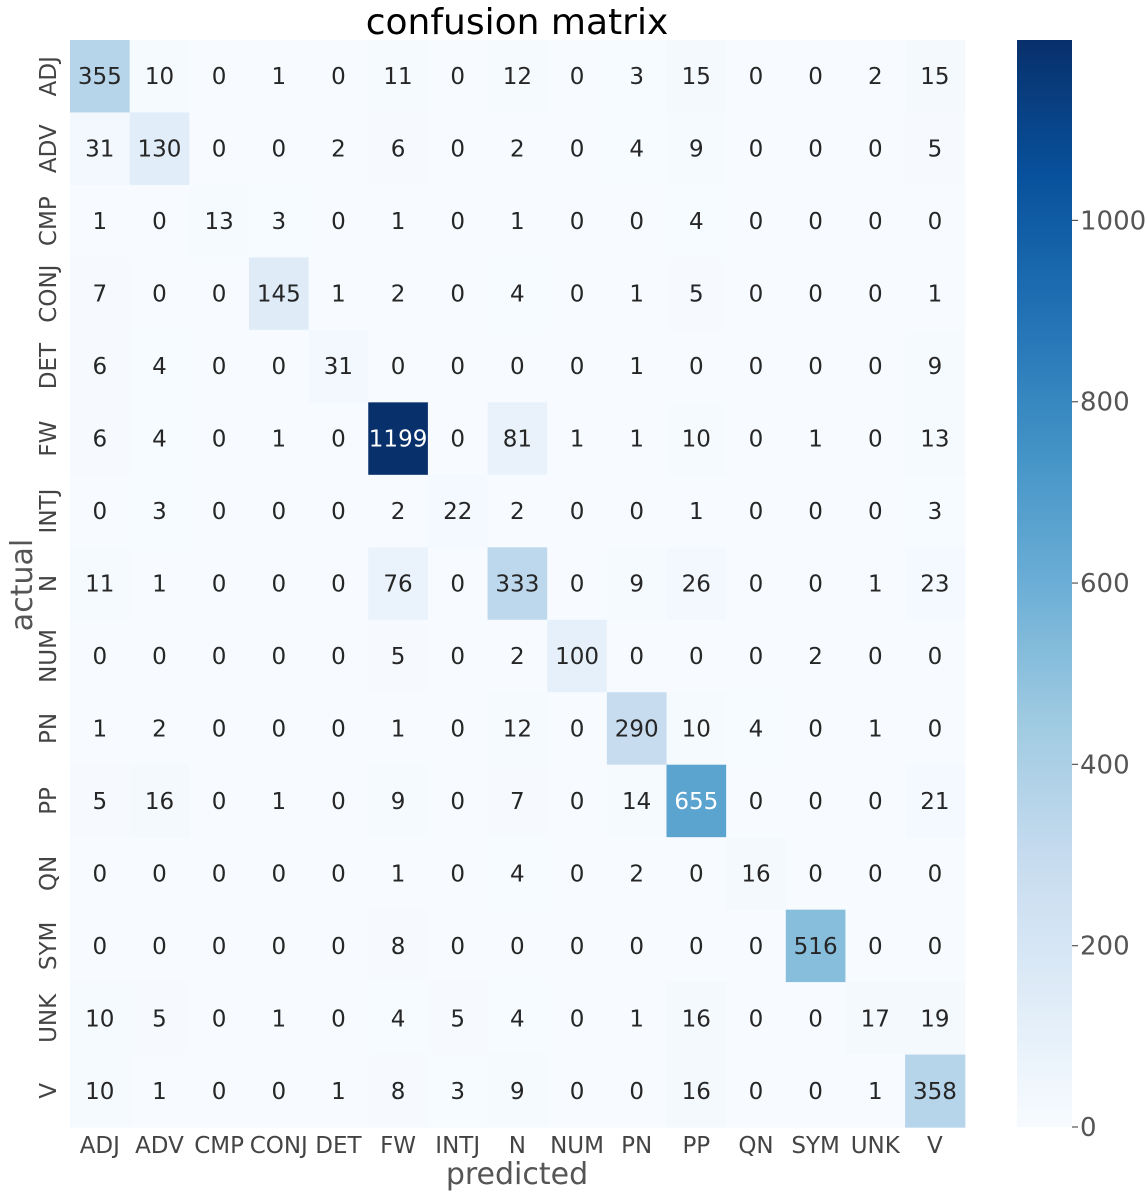  What do you see at coordinates (517, 77) in the screenshot?
I see `cell-value-label: 12` at bounding box center [517, 77].